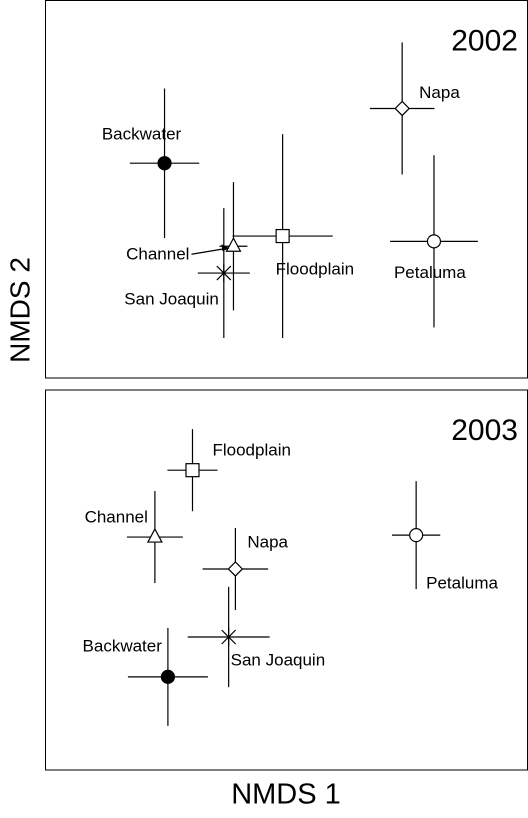 This screenshot has width=528, height=818. I want to click on panel-title: 2002, so click(484, 40).